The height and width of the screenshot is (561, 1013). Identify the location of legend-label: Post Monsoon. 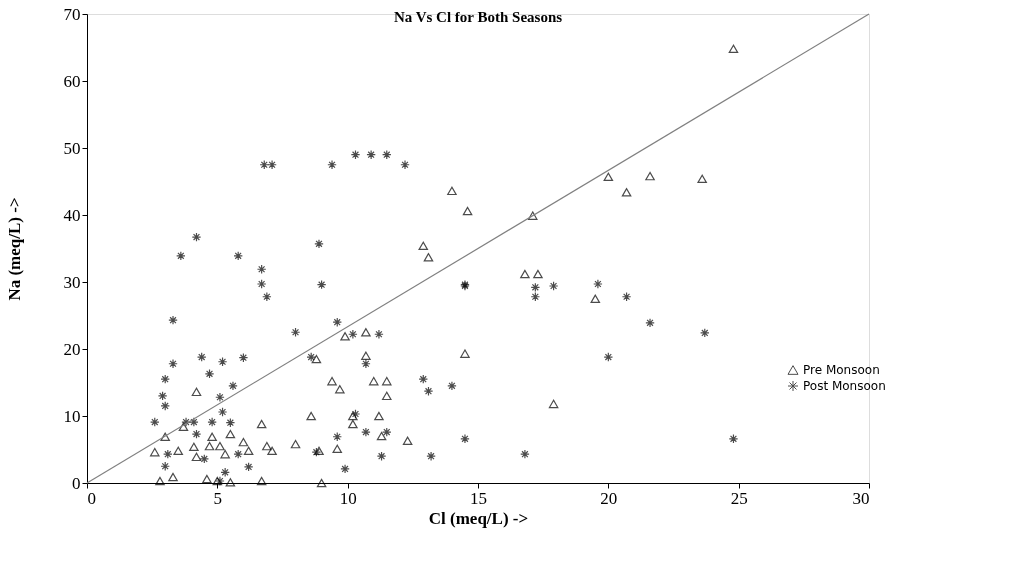
(844, 386).